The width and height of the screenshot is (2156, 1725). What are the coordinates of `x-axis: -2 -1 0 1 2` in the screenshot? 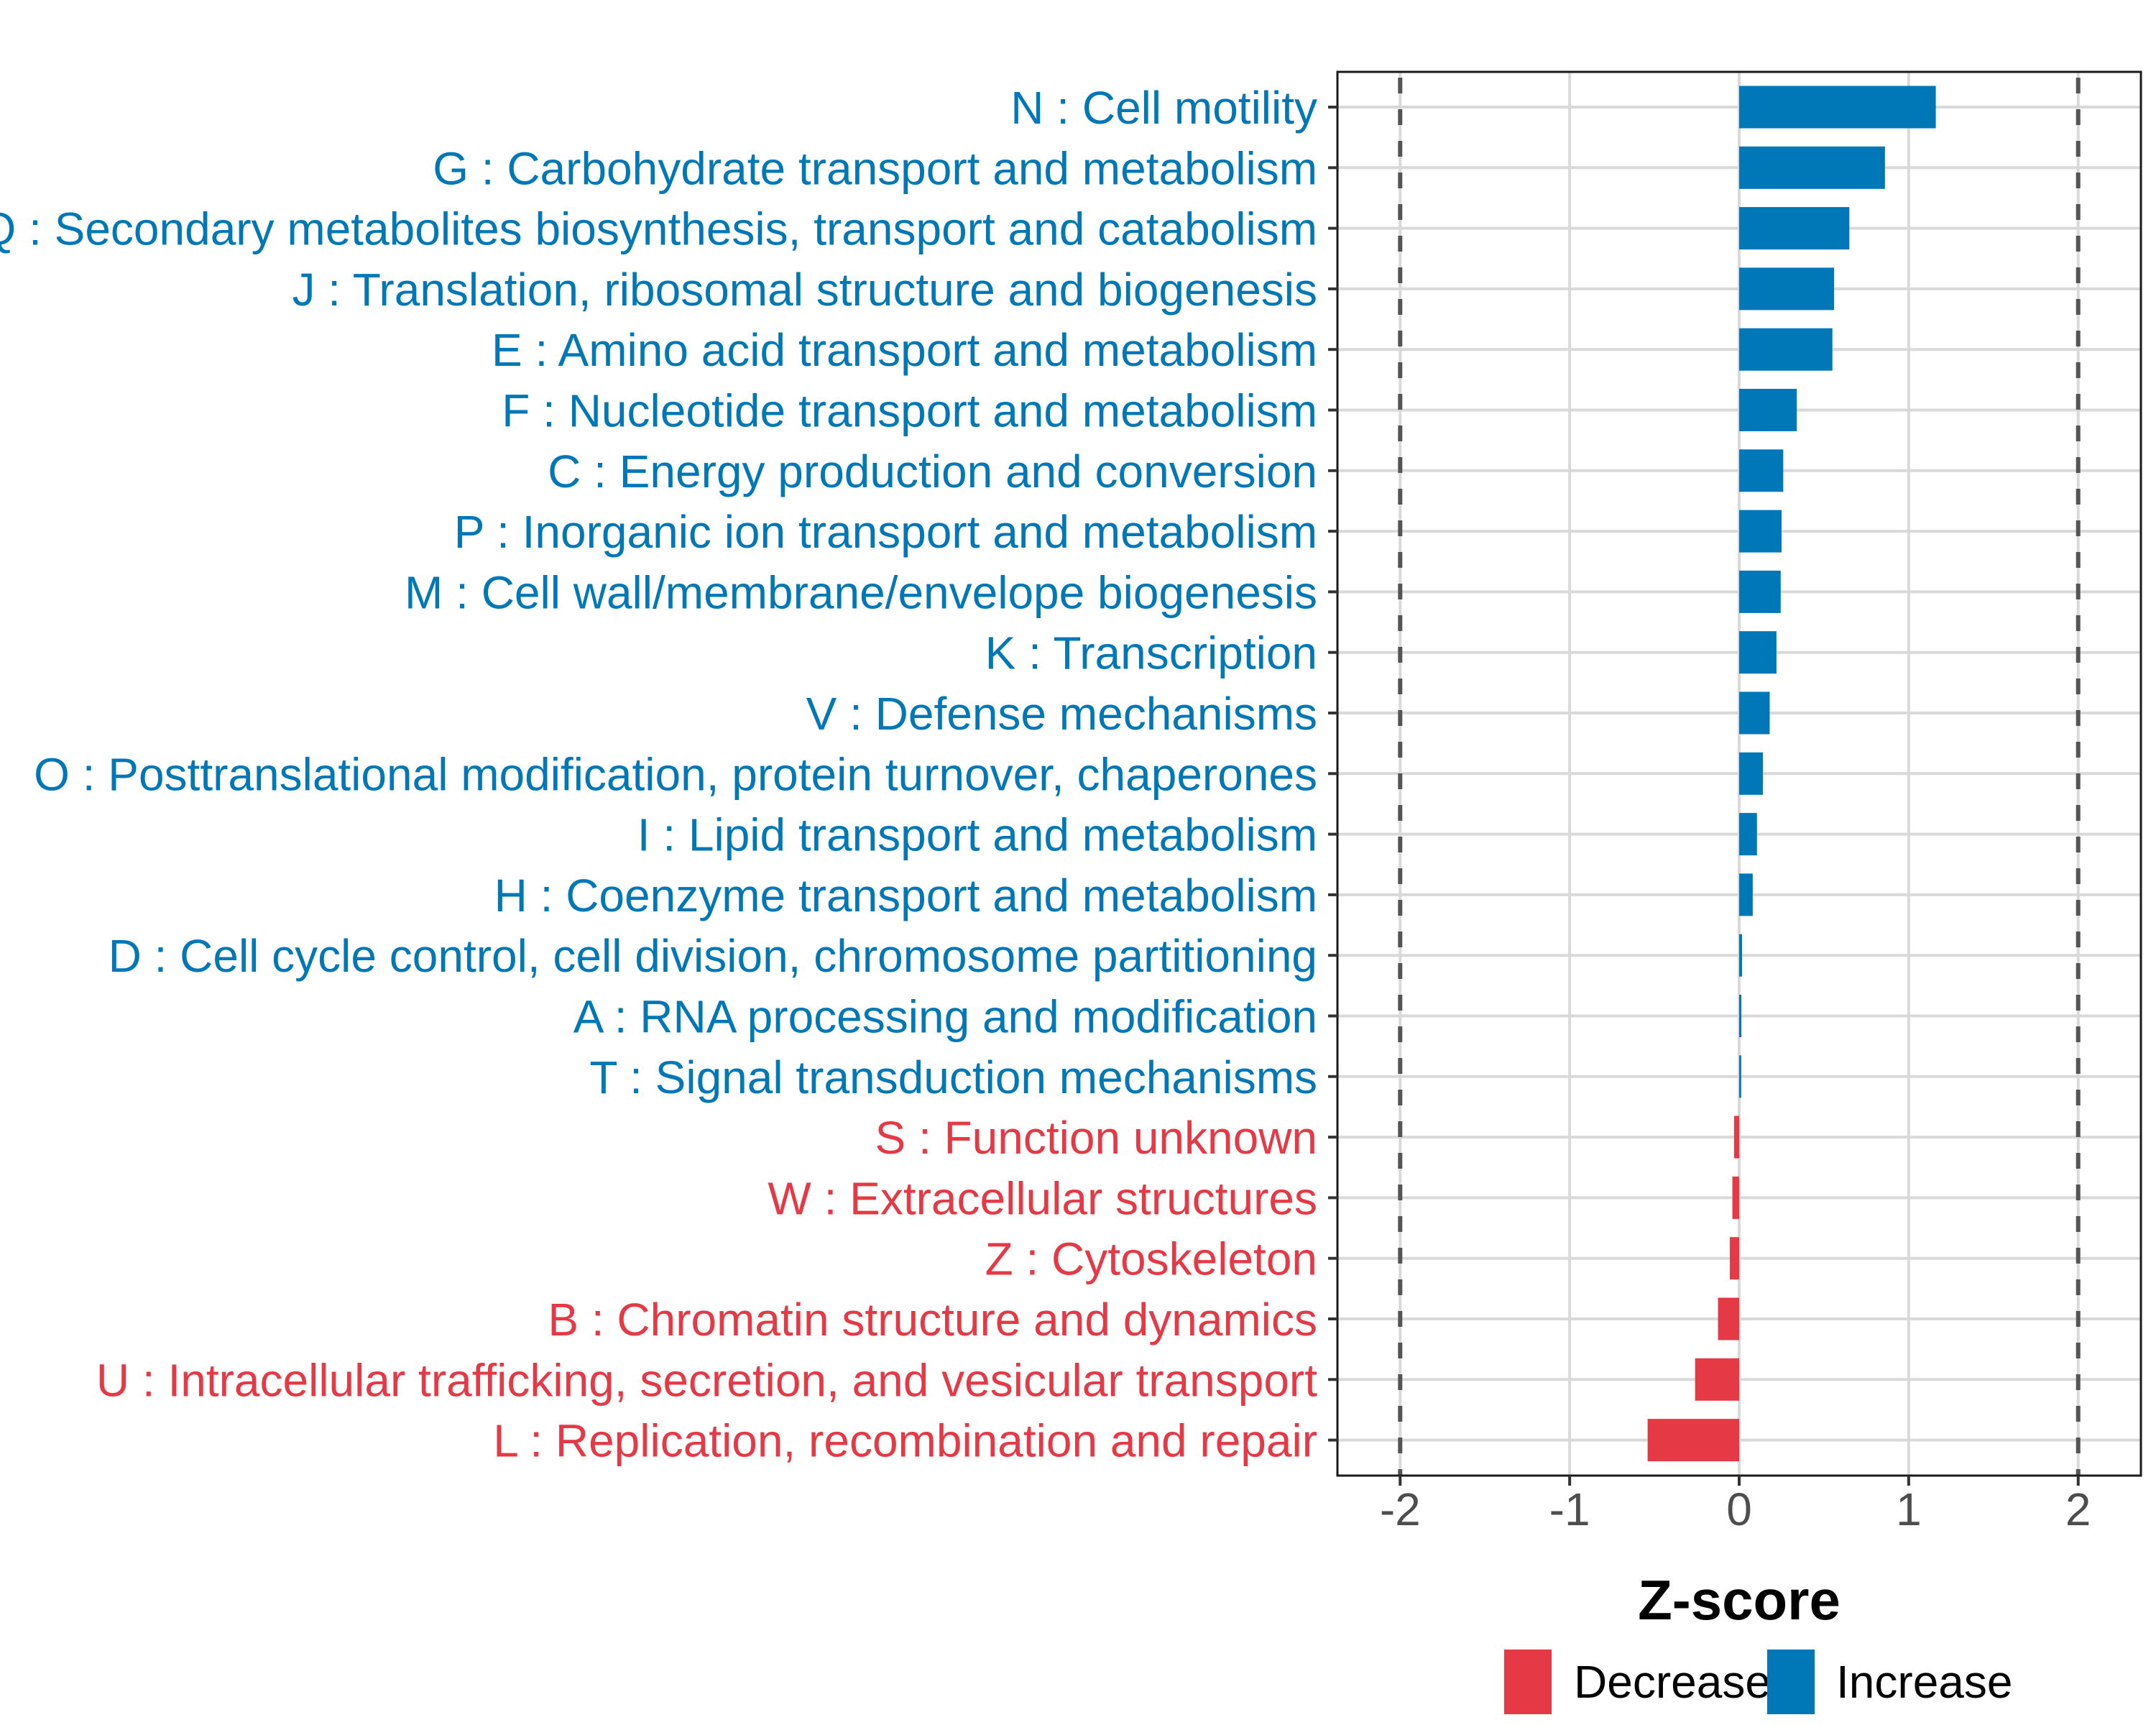 It's located at (1736, 1505).